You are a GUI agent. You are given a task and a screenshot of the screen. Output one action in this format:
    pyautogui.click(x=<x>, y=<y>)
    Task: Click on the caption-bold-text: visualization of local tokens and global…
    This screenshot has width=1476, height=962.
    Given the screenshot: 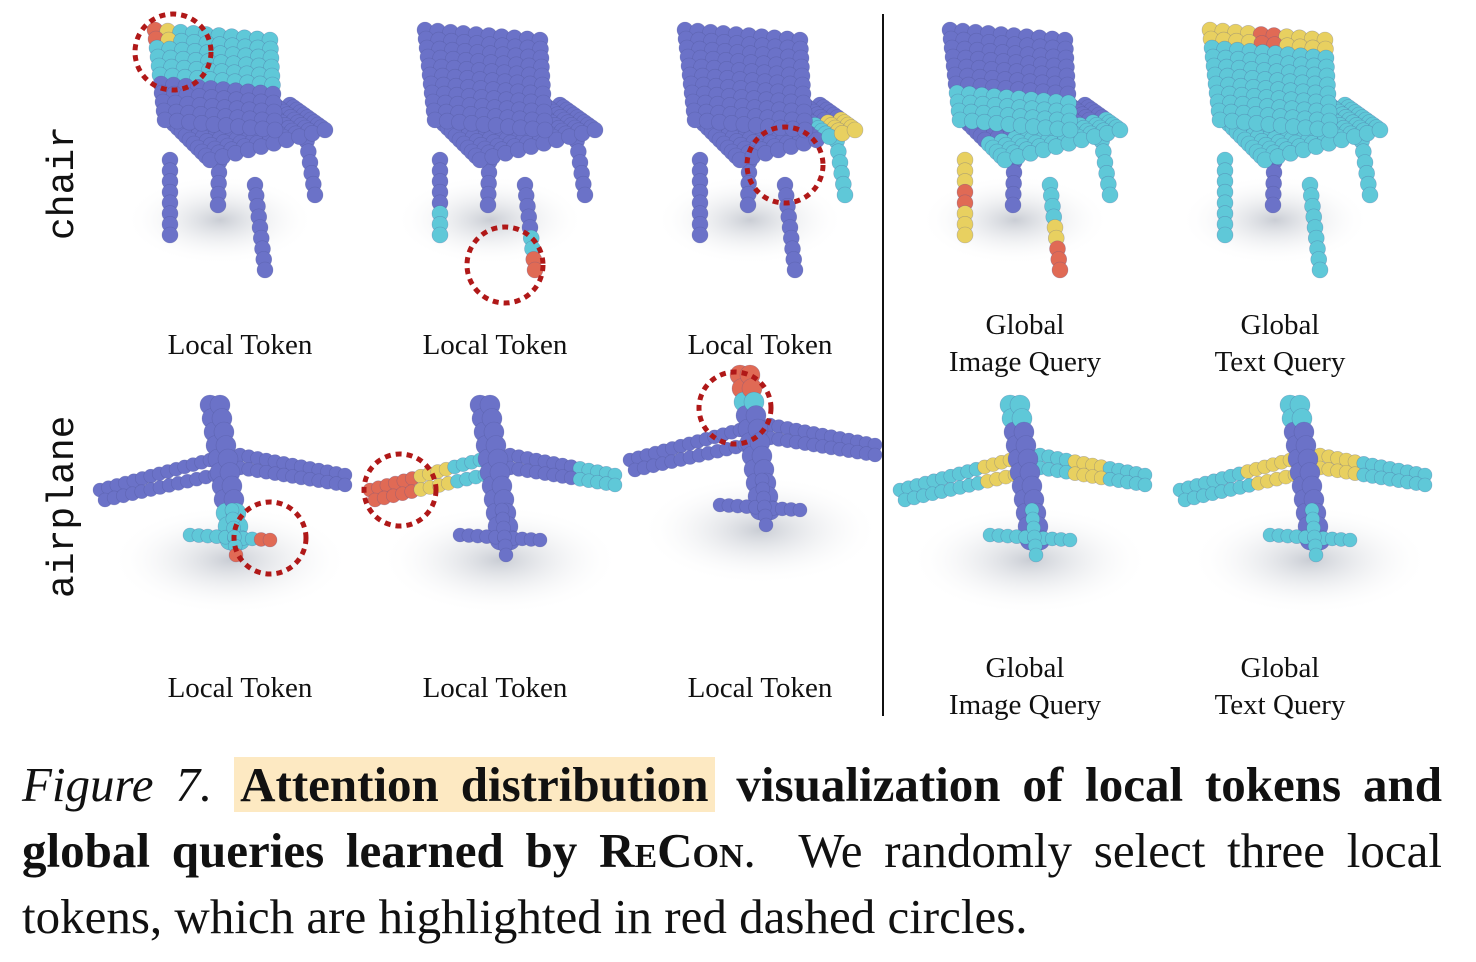 What is the action you would take?
    pyautogui.click(x=732, y=817)
    